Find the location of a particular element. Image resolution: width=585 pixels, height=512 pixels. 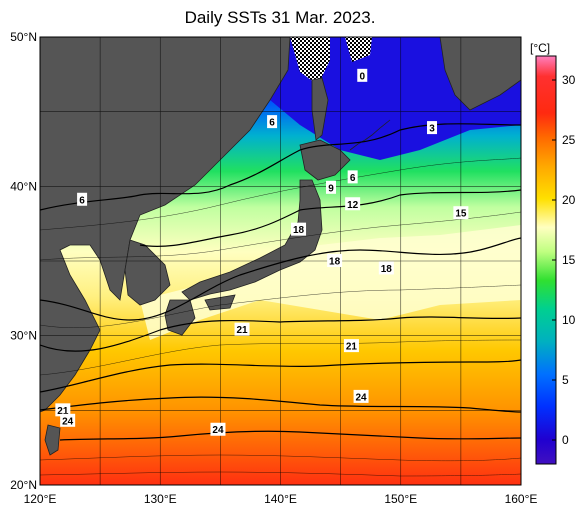

colorbar-tick-label: 5 is located at coordinates (565, 380).